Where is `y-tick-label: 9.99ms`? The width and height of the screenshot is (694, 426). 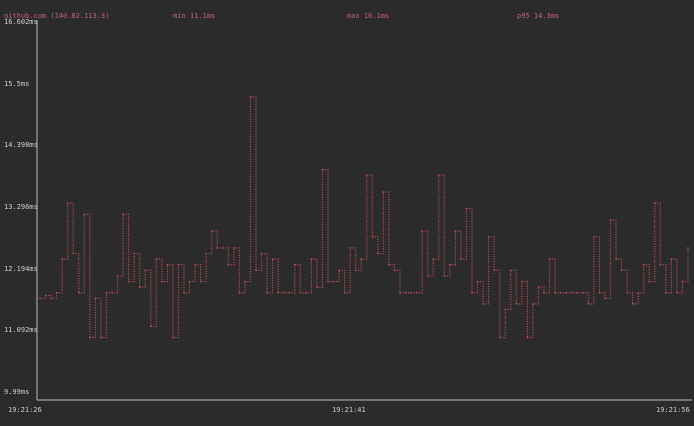 y-tick-label: 9.99ms is located at coordinates (17, 392).